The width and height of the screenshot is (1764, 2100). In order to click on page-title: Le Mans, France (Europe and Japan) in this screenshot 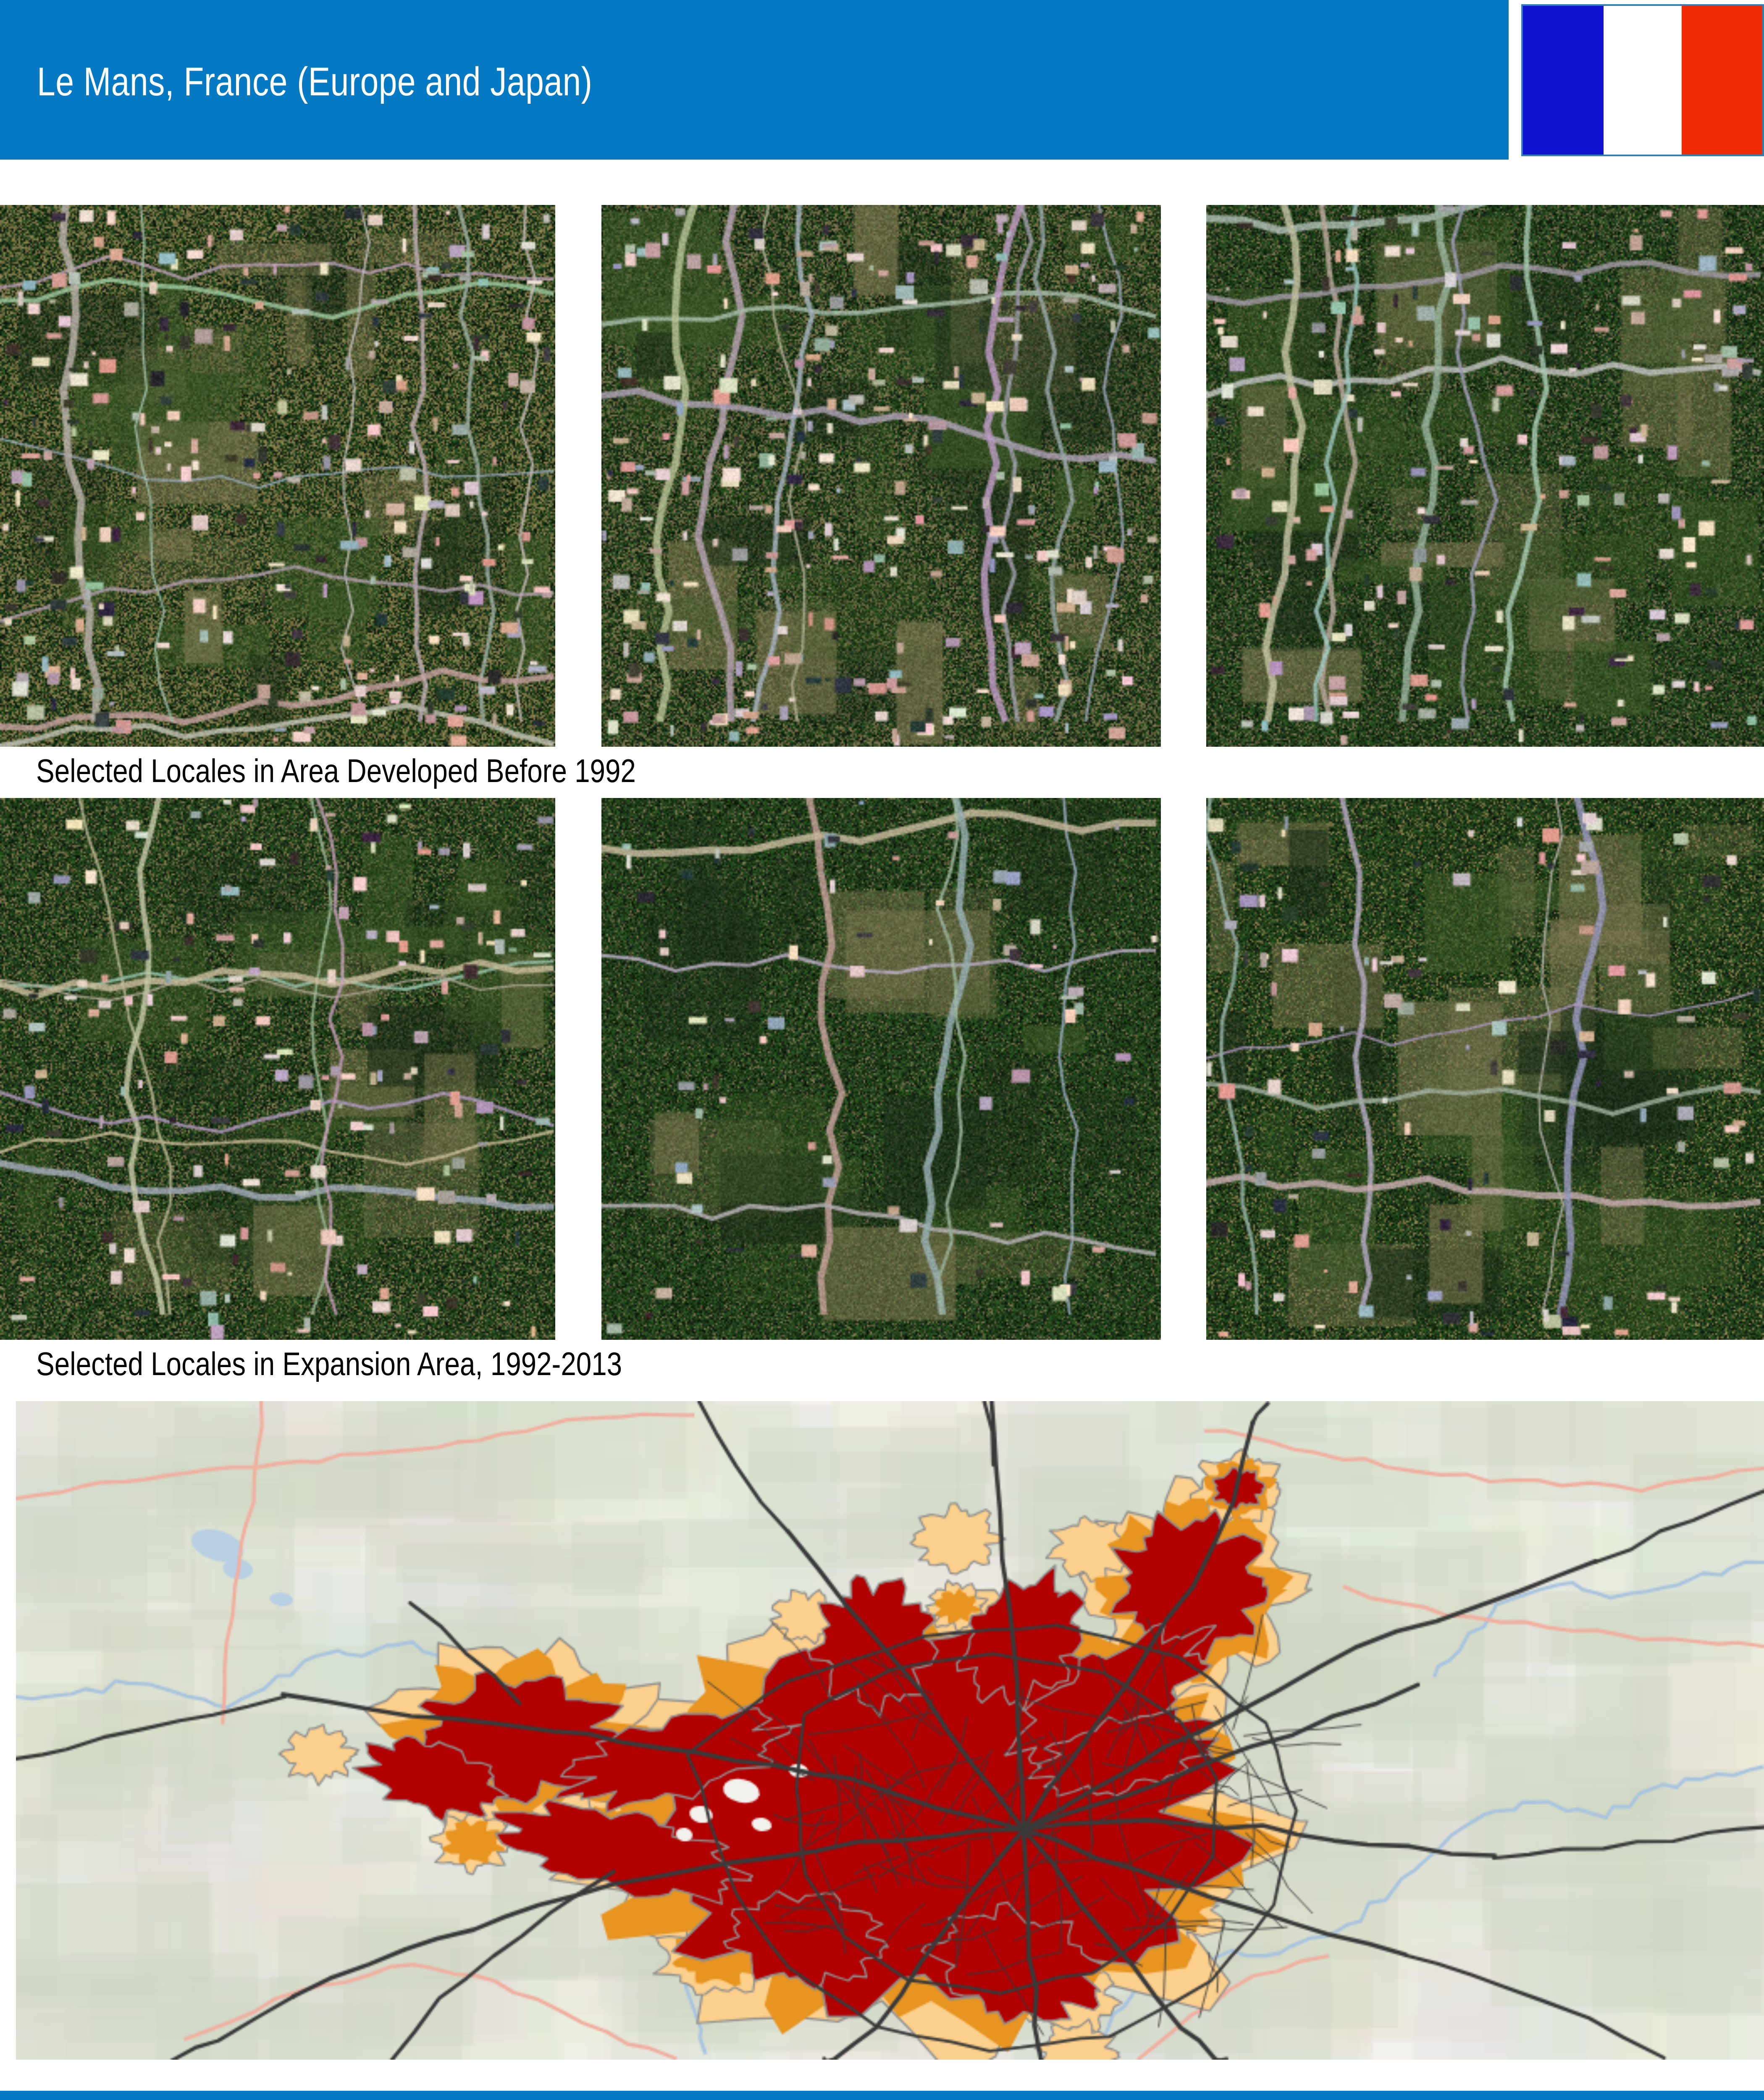, I will do `click(315, 81)`.